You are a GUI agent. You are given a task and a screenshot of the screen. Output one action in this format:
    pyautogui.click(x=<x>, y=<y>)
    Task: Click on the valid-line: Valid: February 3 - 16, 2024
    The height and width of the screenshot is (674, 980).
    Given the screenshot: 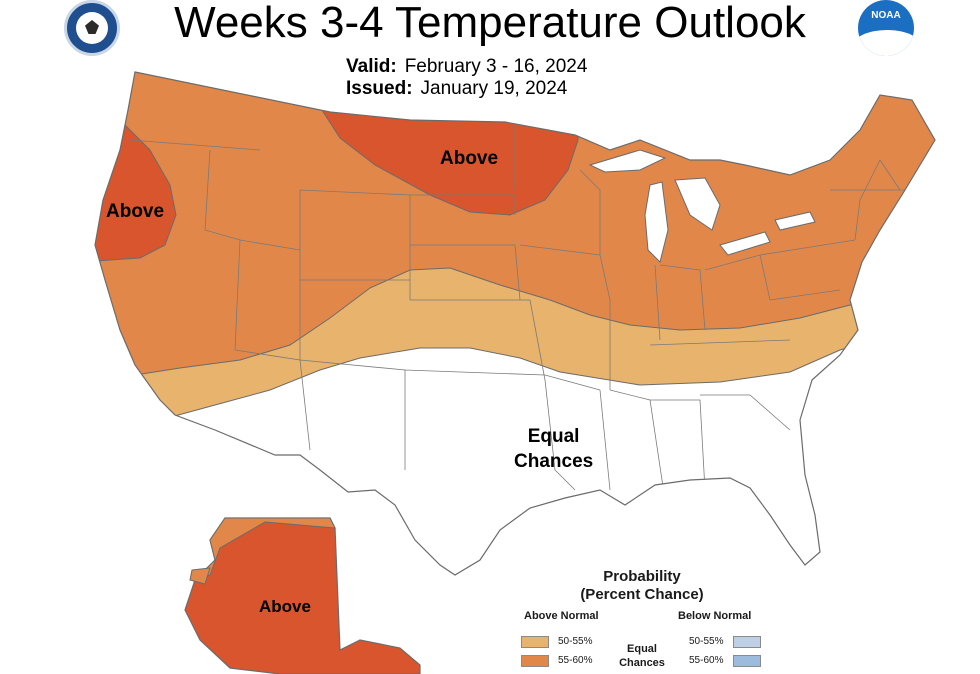 What is the action you would take?
    pyautogui.click(x=466, y=67)
    